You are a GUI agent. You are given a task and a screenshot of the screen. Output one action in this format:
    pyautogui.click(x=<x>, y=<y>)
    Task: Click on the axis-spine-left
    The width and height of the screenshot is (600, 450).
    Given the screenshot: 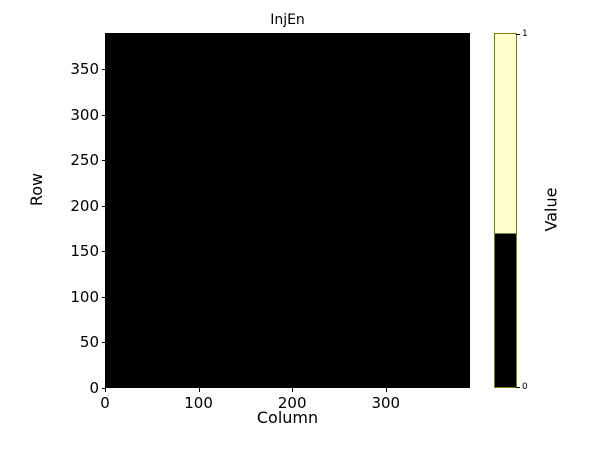 What is the action you would take?
    pyautogui.click(x=105, y=210)
    